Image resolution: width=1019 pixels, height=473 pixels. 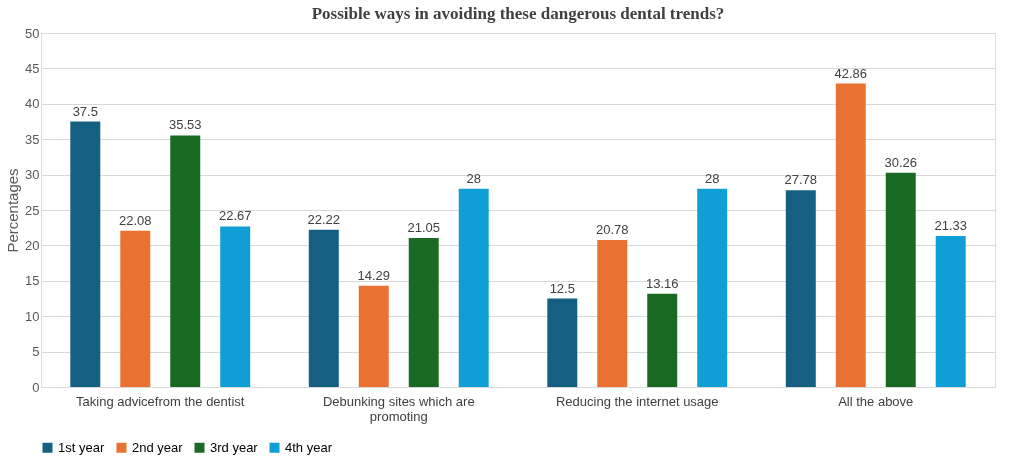 What do you see at coordinates (81, 447) in the screenshot?
I see `legend-label: 1st year` at bounding box center [81, 447].